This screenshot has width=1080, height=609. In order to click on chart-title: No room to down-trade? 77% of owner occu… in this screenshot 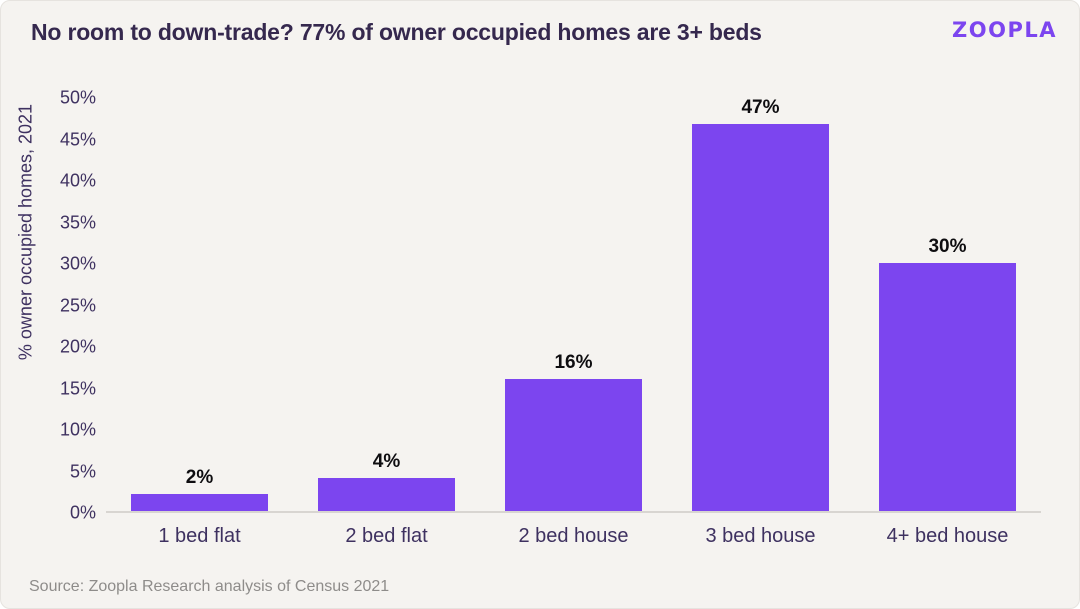, I will do `click(396, 32)`.